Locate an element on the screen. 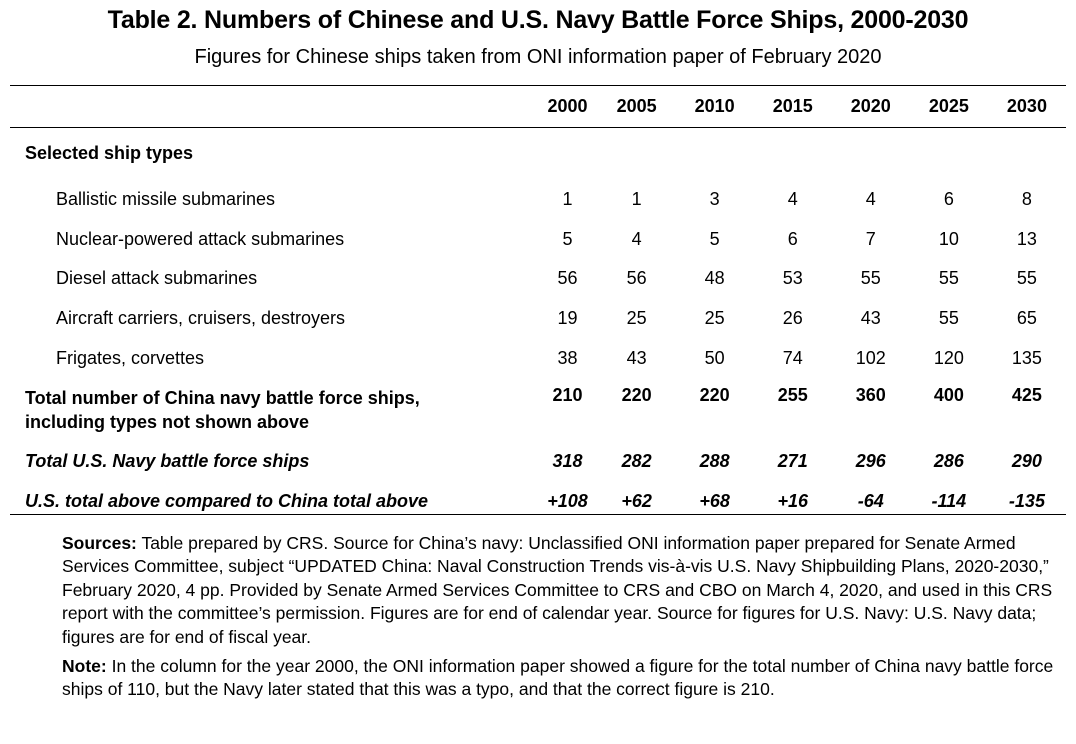 The height and width of the screenshot is (744, 1076). row-label: Aircraft carriers, cruisers, destroyers is located at coordinates (201, 318).